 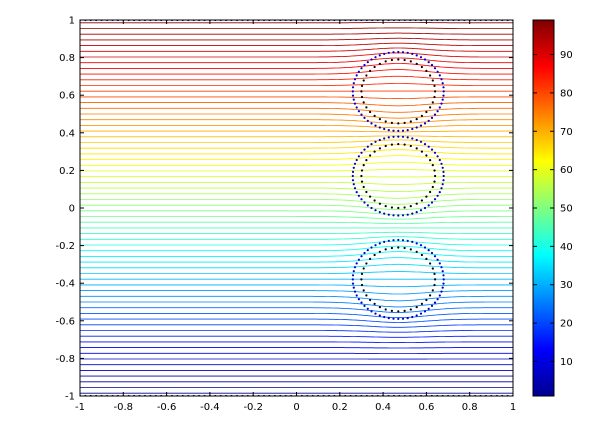 I want to click on y-tick-label: -0.8, so click(x=65, y=359).